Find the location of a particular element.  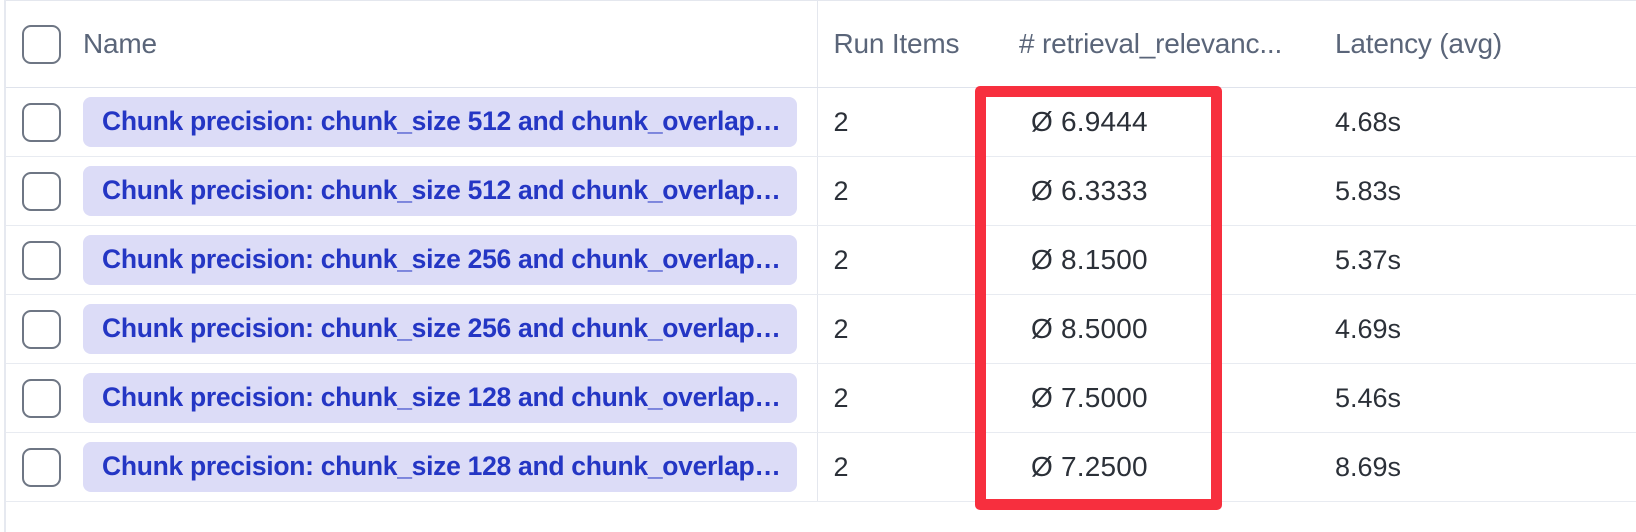

cell-latency: 5.46s is located at coordinates (1476, 398).